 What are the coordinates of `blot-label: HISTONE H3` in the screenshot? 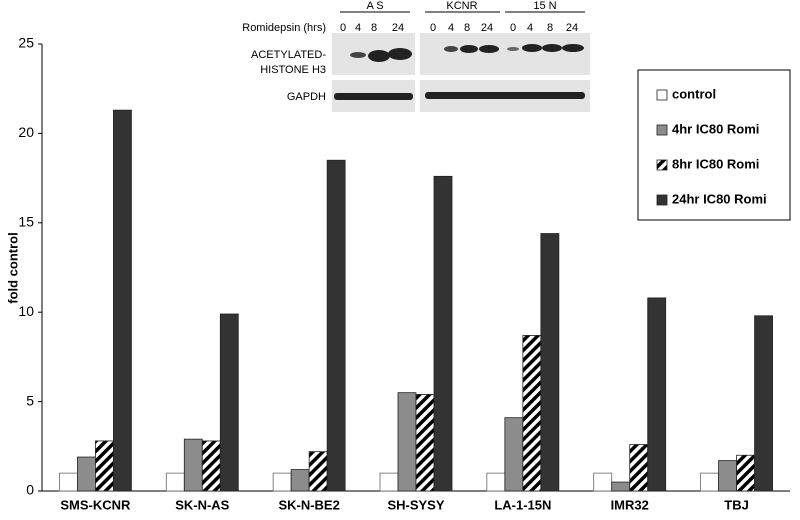 It's located at (293, 70).